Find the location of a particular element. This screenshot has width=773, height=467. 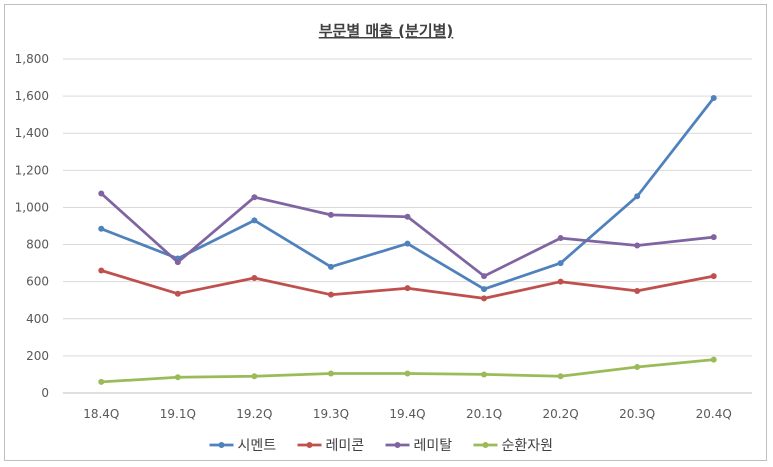

y-axis-ticks: 0 200 400 600 800 1,000 1,200 1,400 1,600 1,800 is located at coordinates (32, 226).